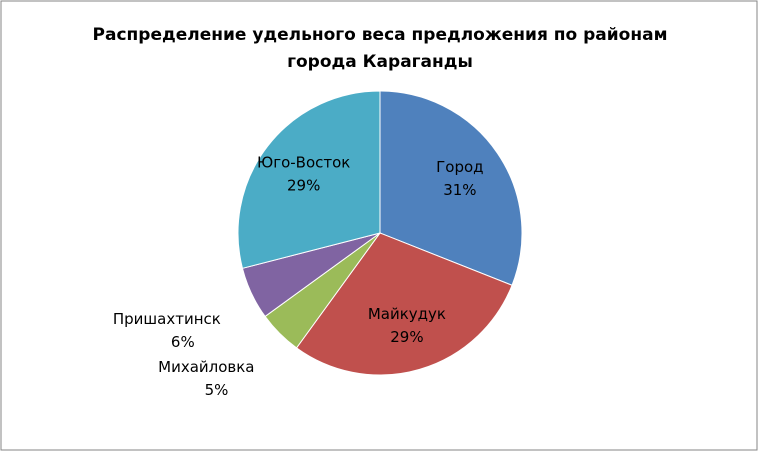  What do you see at coordinates (459, 167) in the screenshot?
I see `data-label-category: Город` at bounding box center [459, 167].